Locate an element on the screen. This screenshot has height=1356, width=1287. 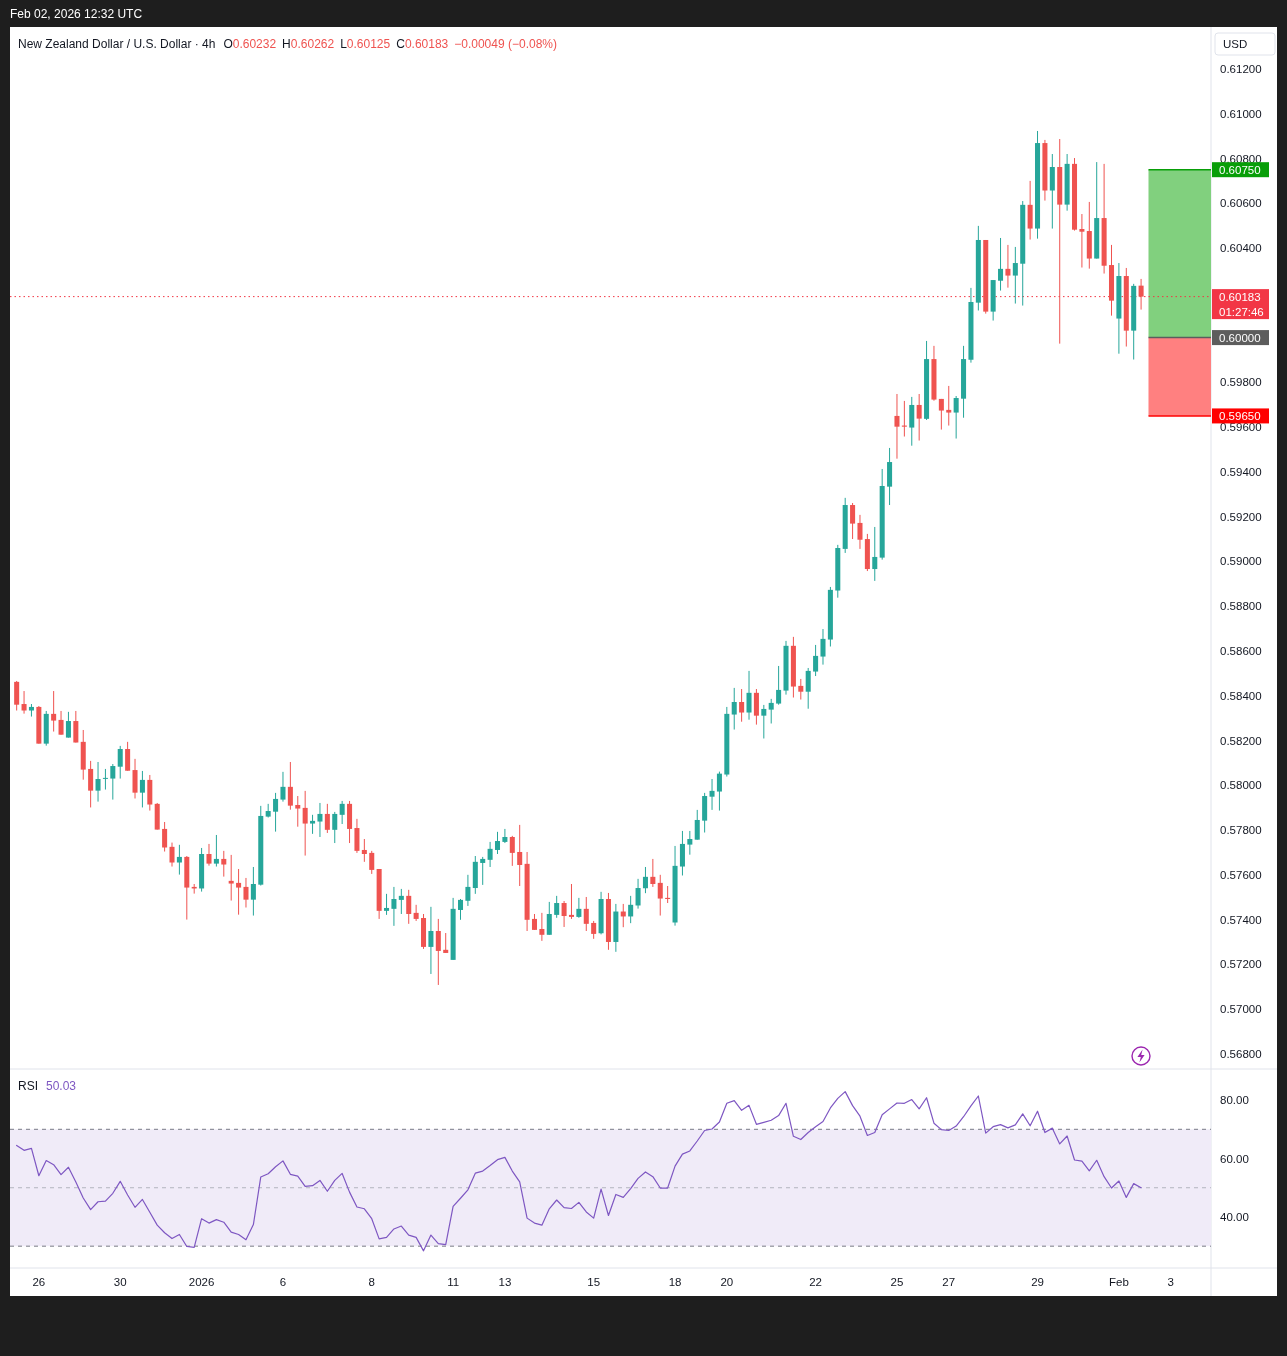
y-tick-label: 0.58200 is located at coordinates (1241, 740).